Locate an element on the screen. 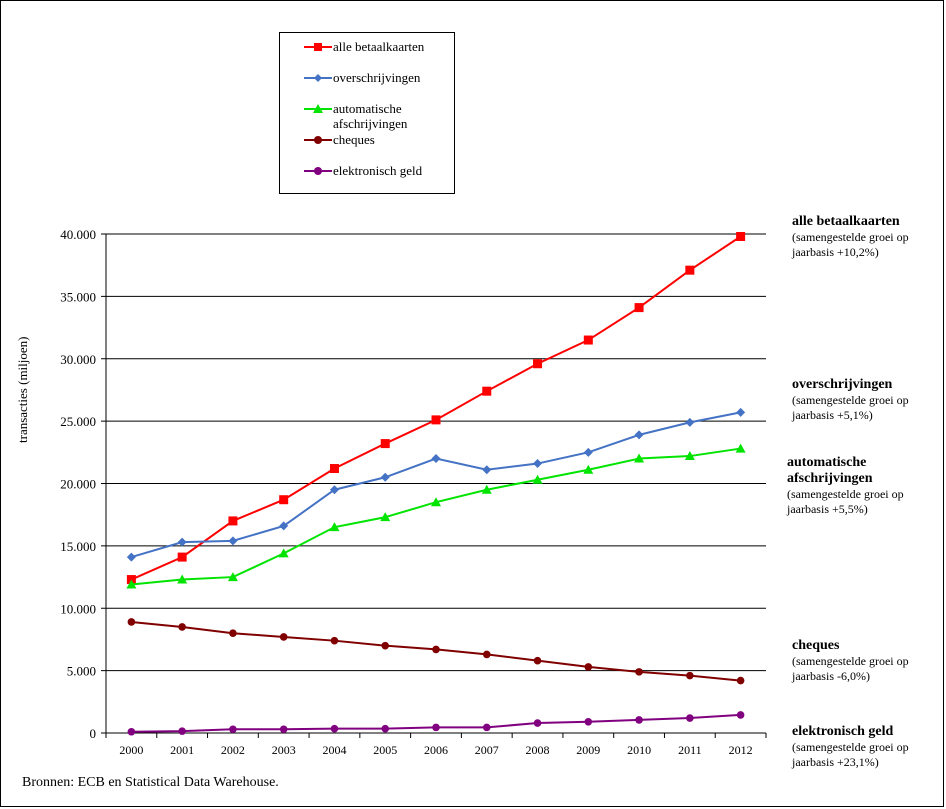 The image size is (946, 809). y-tick-label: 15.000 is located at coordinates (78, 546).